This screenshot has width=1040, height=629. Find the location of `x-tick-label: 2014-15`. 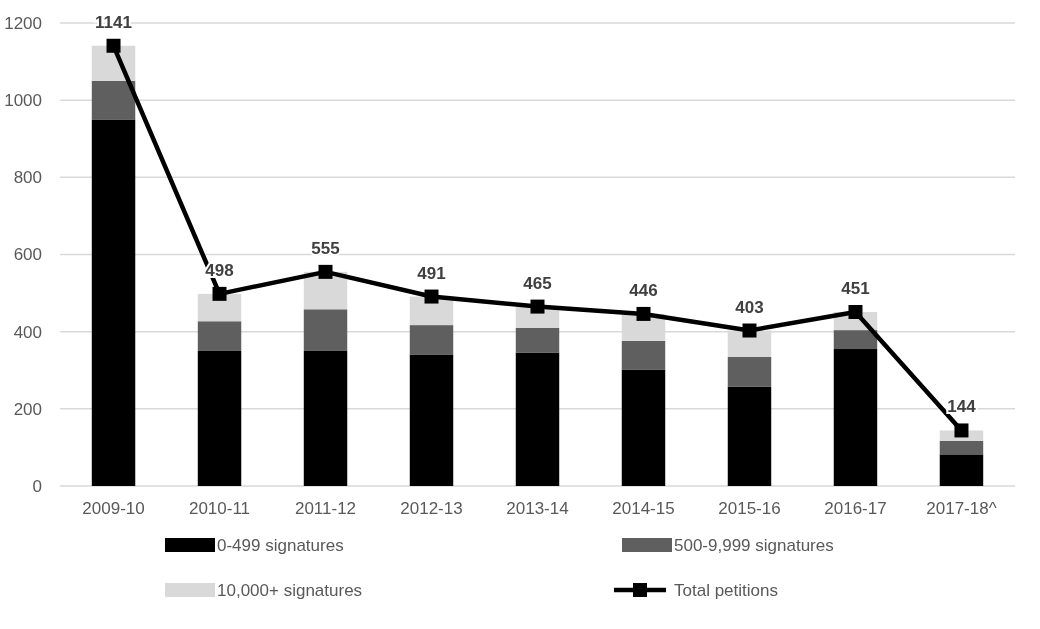

x-tick-label: 2014-15 is located at coordinates (643, 508).